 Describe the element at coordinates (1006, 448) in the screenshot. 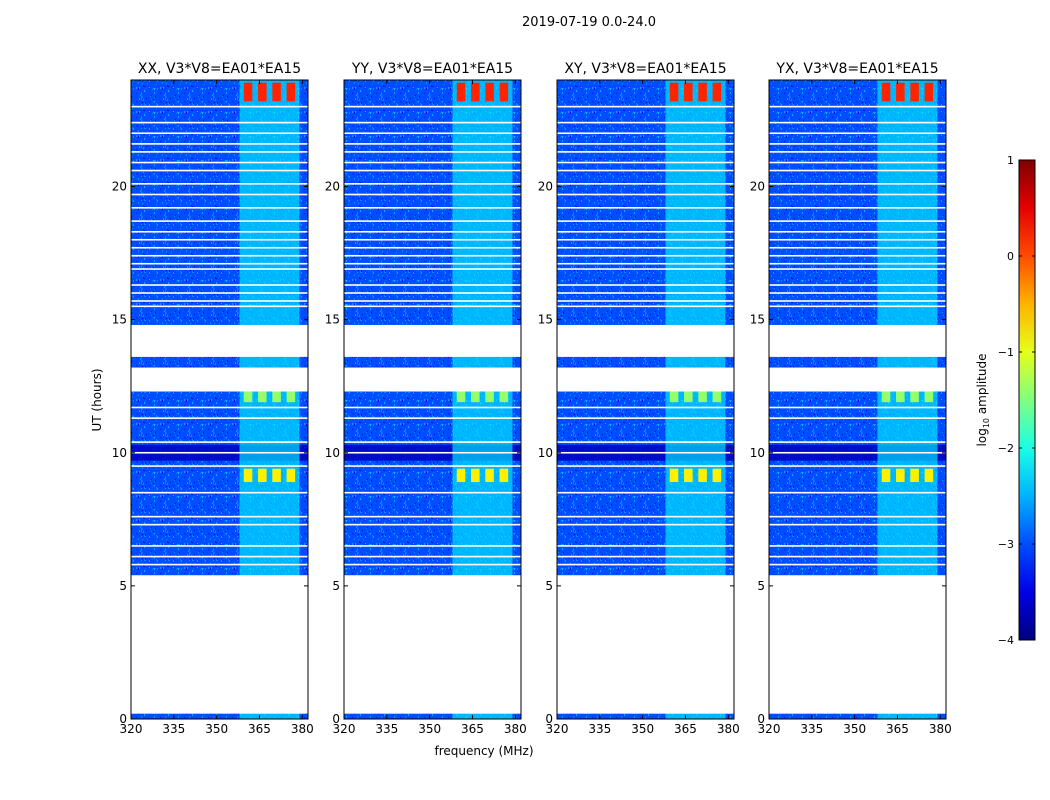

I see `colorbar-tick-label: −2` at that location.